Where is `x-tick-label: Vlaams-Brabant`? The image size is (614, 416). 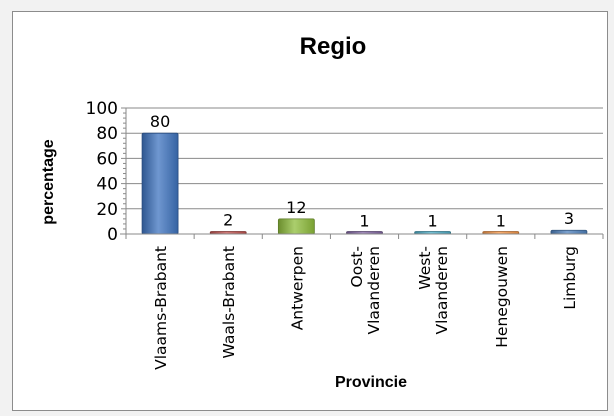
x-tick-label: Vlaams-Brabant is located at coordinates (161, 308).